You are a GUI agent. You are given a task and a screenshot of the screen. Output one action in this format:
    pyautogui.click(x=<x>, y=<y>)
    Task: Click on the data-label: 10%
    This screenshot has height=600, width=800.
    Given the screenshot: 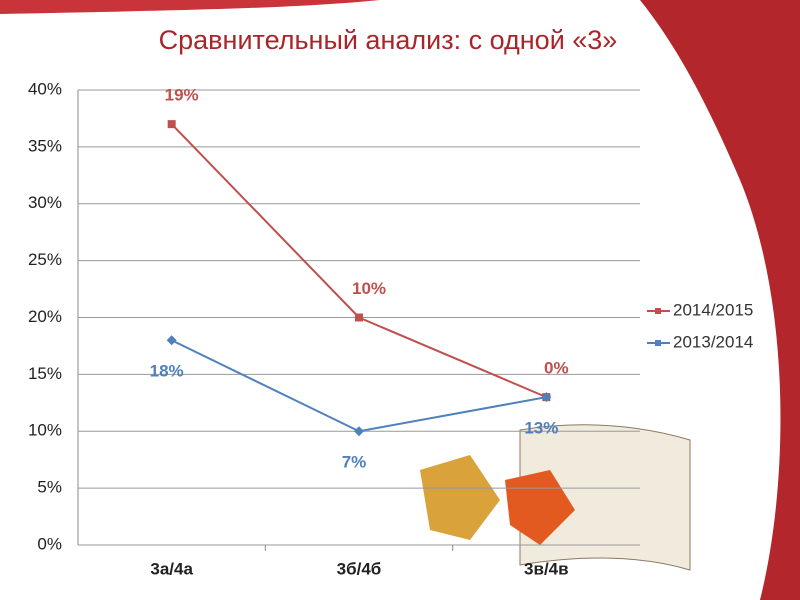 What is the action you would take?
    pyautogui.click(x=369, y=288)
    